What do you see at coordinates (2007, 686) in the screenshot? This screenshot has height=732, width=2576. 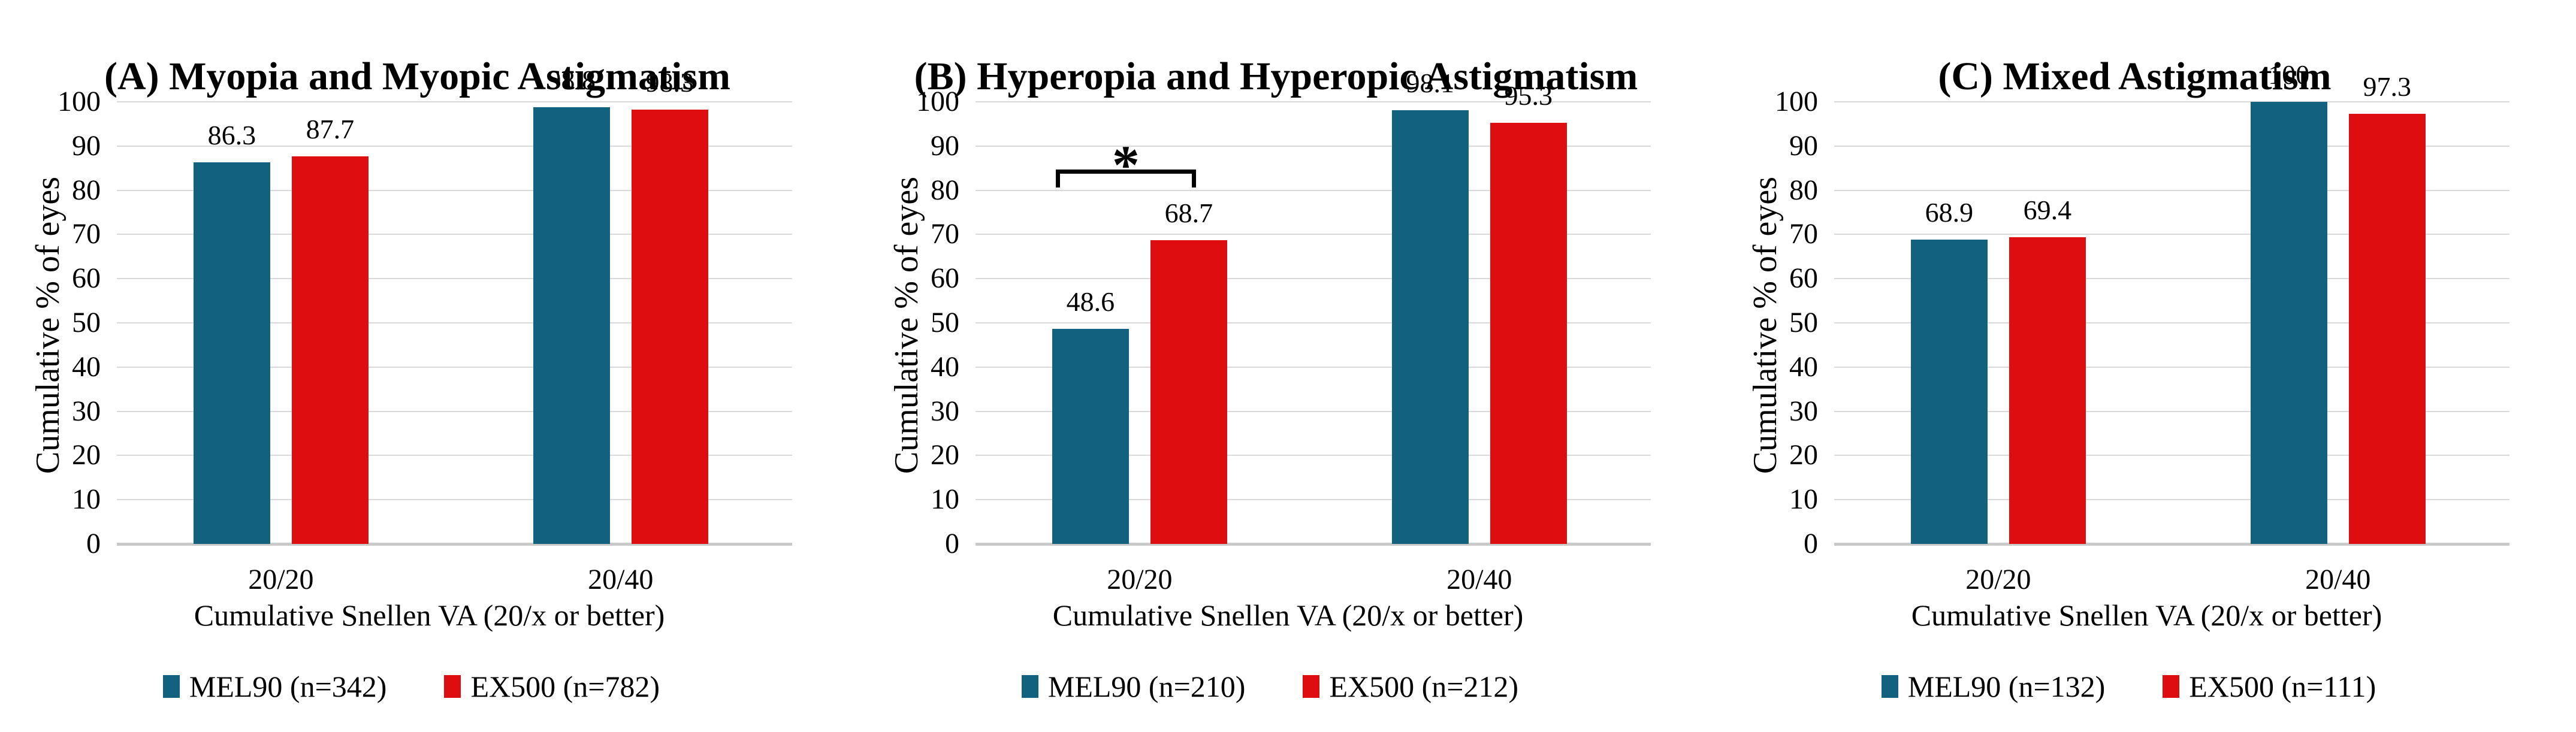 I see `legend-label-mel90: MEL90 (n=132)` at bounding box center [2007, 686].